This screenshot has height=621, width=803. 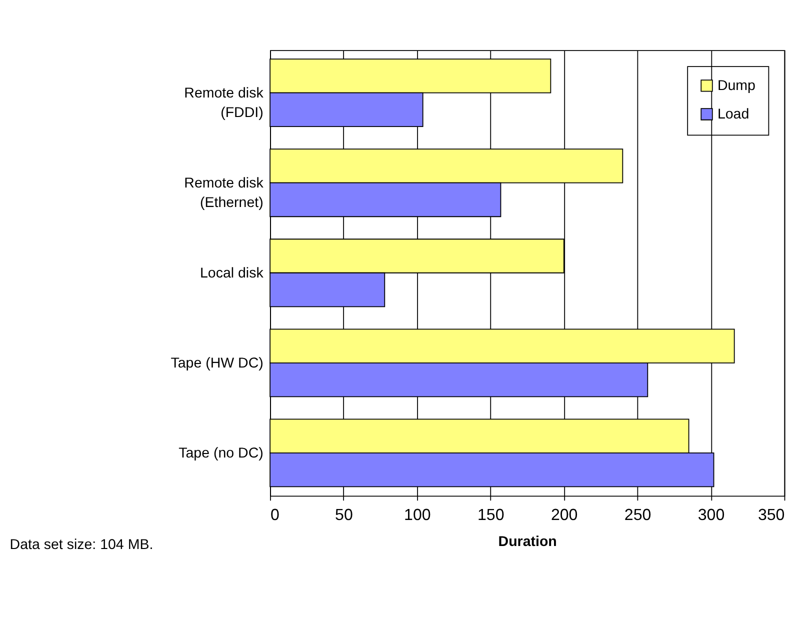 What do you see at coordinates (771, 515) in the screenshot?
I see `x-tick-label: 350` at bounding box center [771, 515].